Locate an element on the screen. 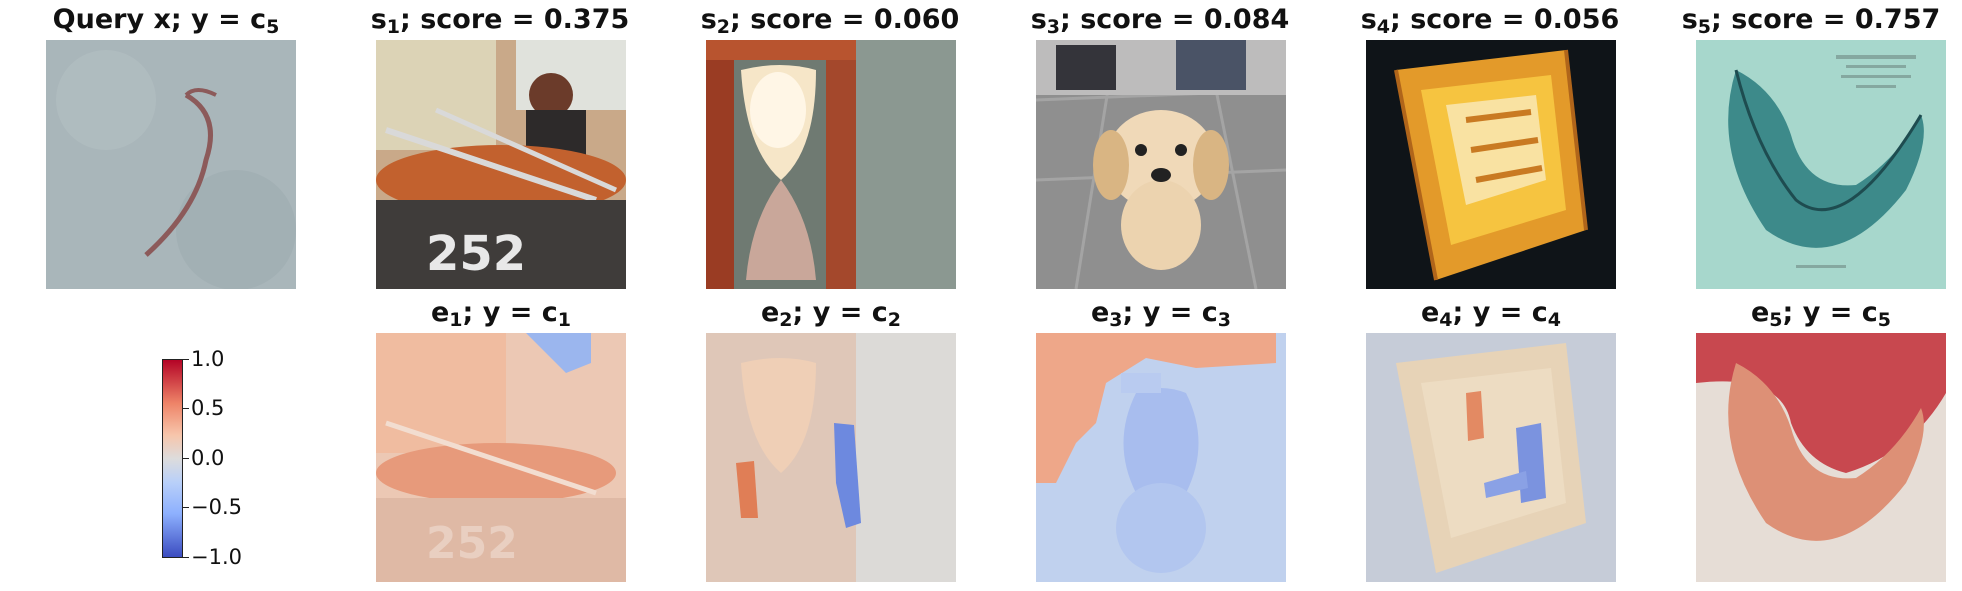 This screenshot has height=591, width=1962. explanation-1-title: e1; y = c1 is located at coordinates (501, 314).